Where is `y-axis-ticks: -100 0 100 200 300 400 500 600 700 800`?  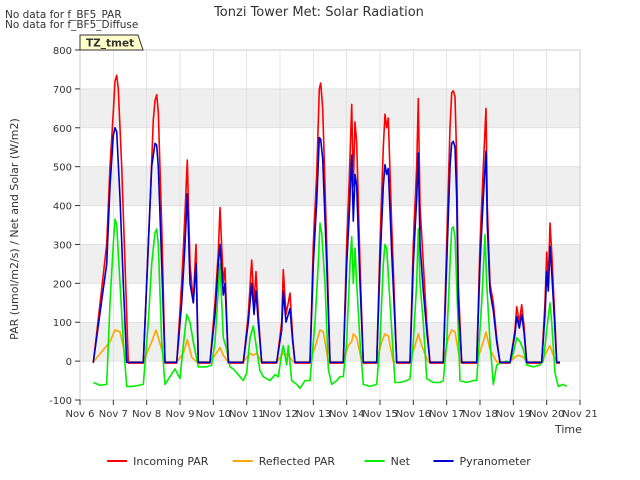 y-axis-ticks: -100 0 100 200 300 400 500 600 700 800 is located at coordinates (64, 226).